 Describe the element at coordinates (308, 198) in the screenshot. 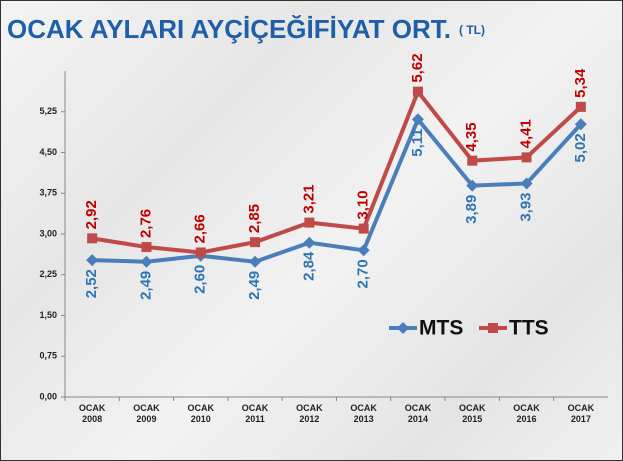

I see `data-label: 3,21` at that location.